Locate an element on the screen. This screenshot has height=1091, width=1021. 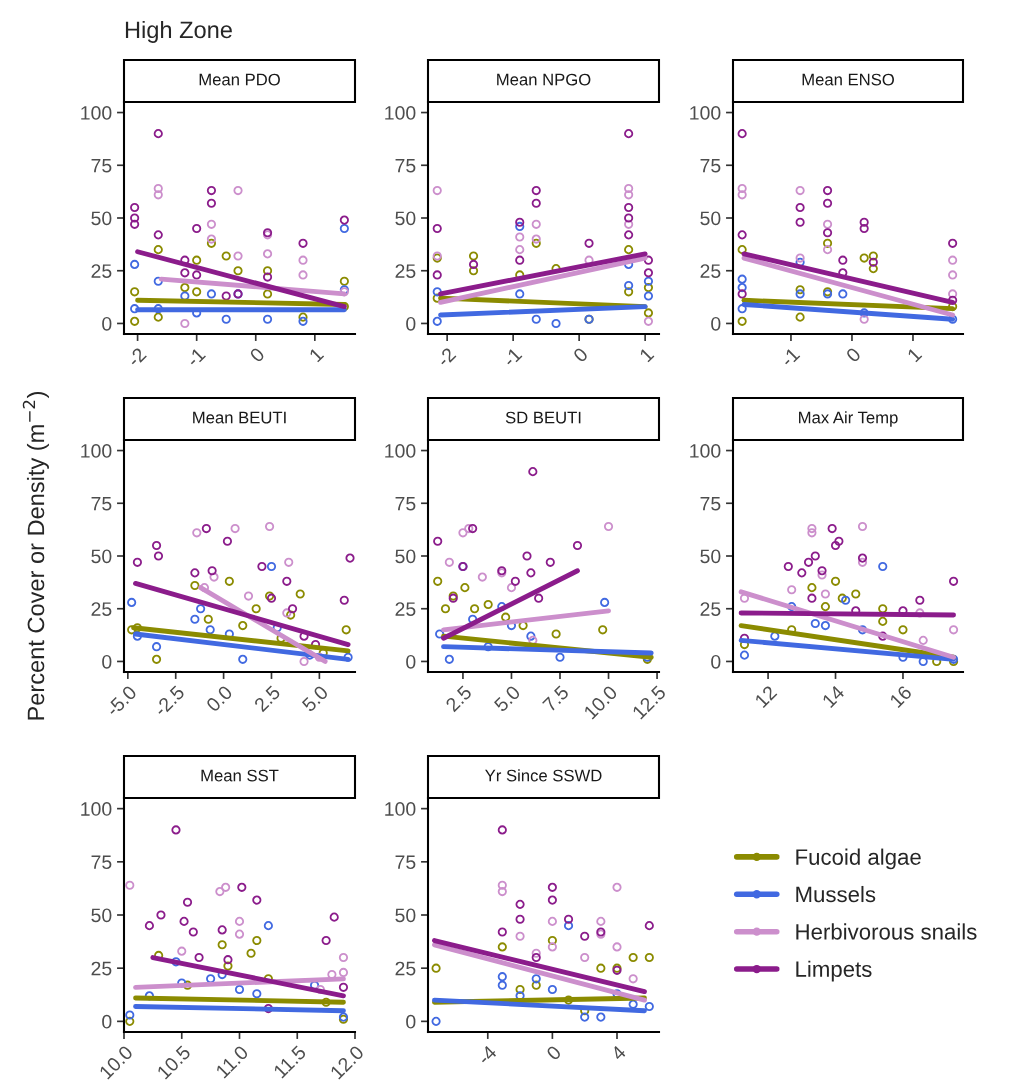
legend-label: Herbivorous snails is located at coordinates (886, 931).